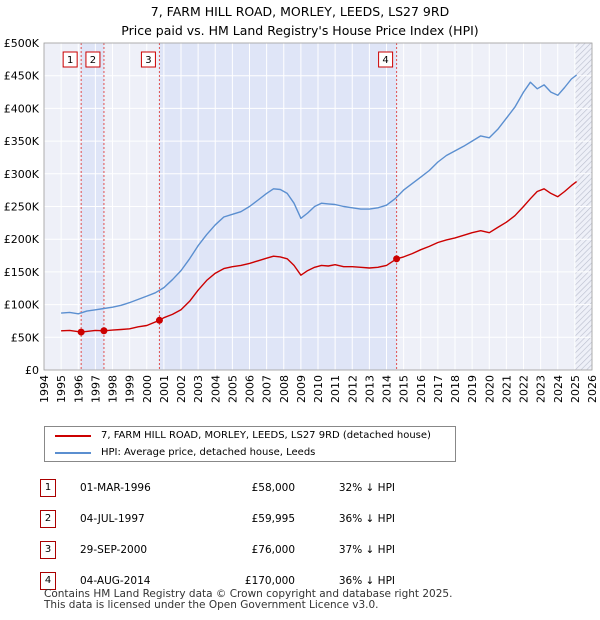 This screenshot has height=620, width=600. What do you see at coordinates (48, 518) in the screenshot?
I see `sale-number-badge: 2` at bounding box center [48, 518].